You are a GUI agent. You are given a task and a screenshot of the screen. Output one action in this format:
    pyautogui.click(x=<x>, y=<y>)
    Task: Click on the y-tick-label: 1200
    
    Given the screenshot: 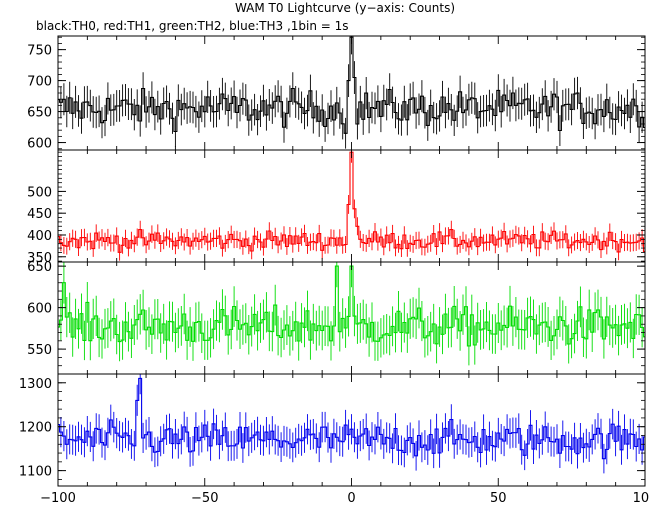 What is the action you would take?
    pyautogui.click(x=35, y=428)
    